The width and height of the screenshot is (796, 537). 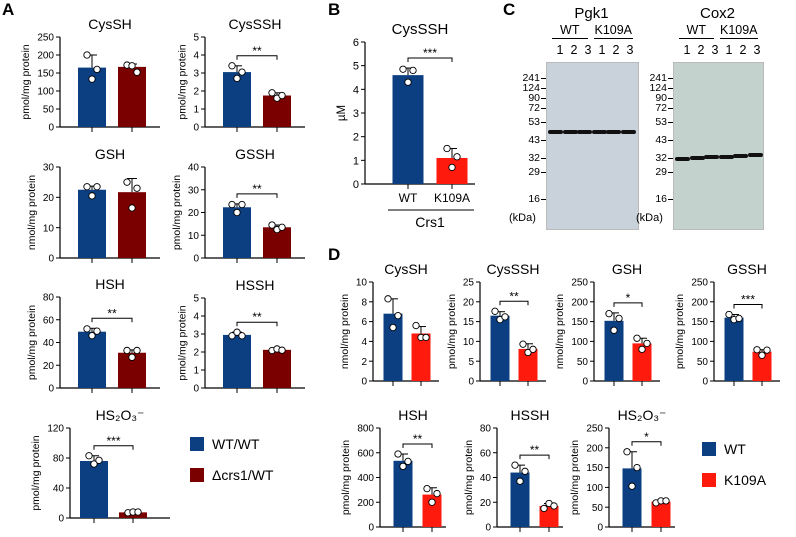 I want to click on mw-marker: 32, so click(x=526, y=158).